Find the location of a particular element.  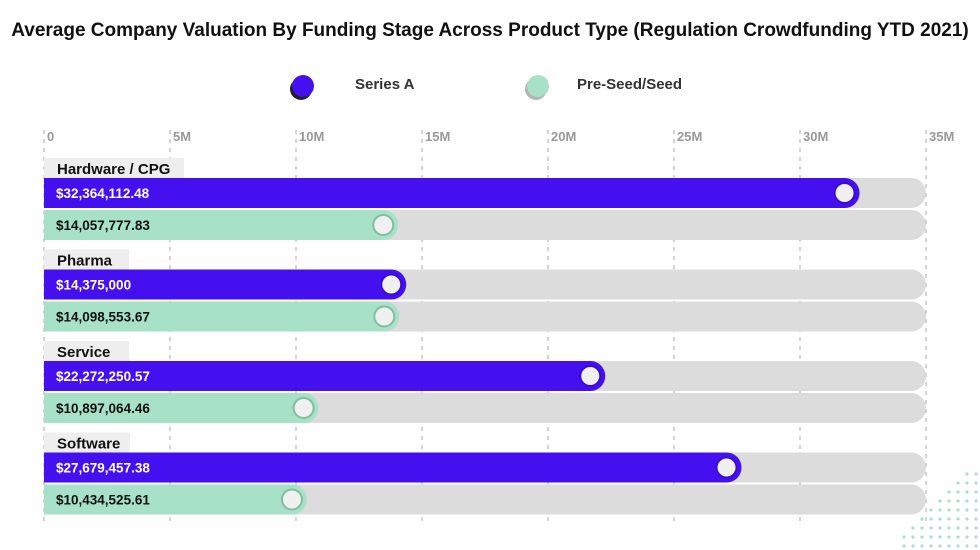

bar-value-label: $14,098,553.67 is located at coordinates (103, 317).